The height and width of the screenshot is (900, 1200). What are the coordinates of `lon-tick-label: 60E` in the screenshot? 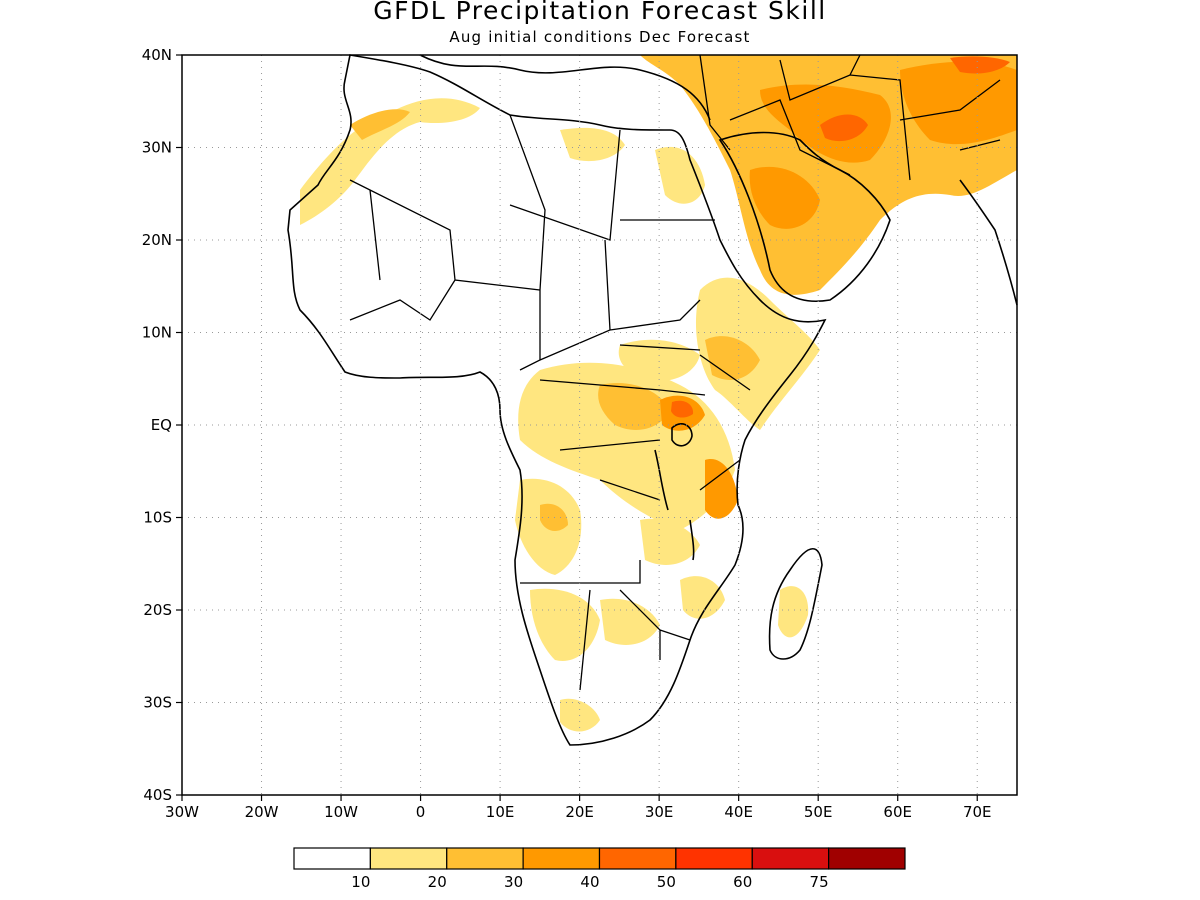 It's located at (897, 812).